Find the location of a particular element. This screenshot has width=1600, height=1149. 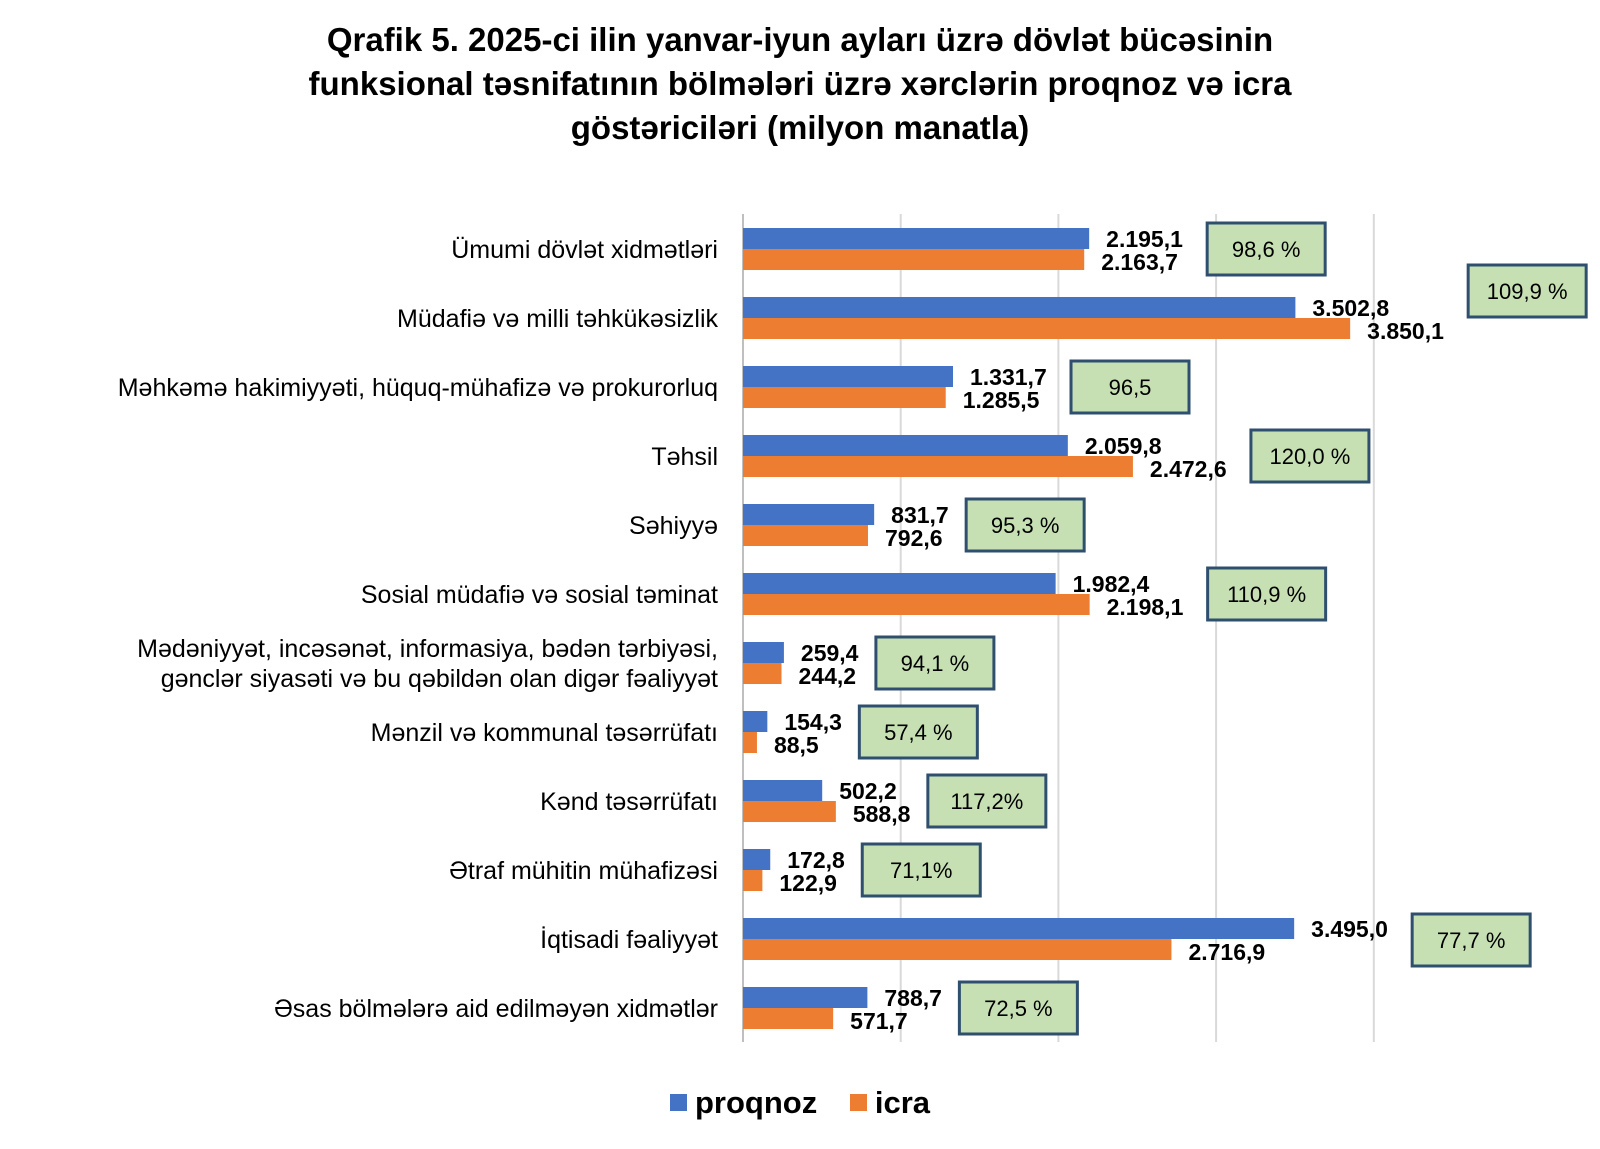

legend-swatch-icra is located at coordinates (858, 1102).